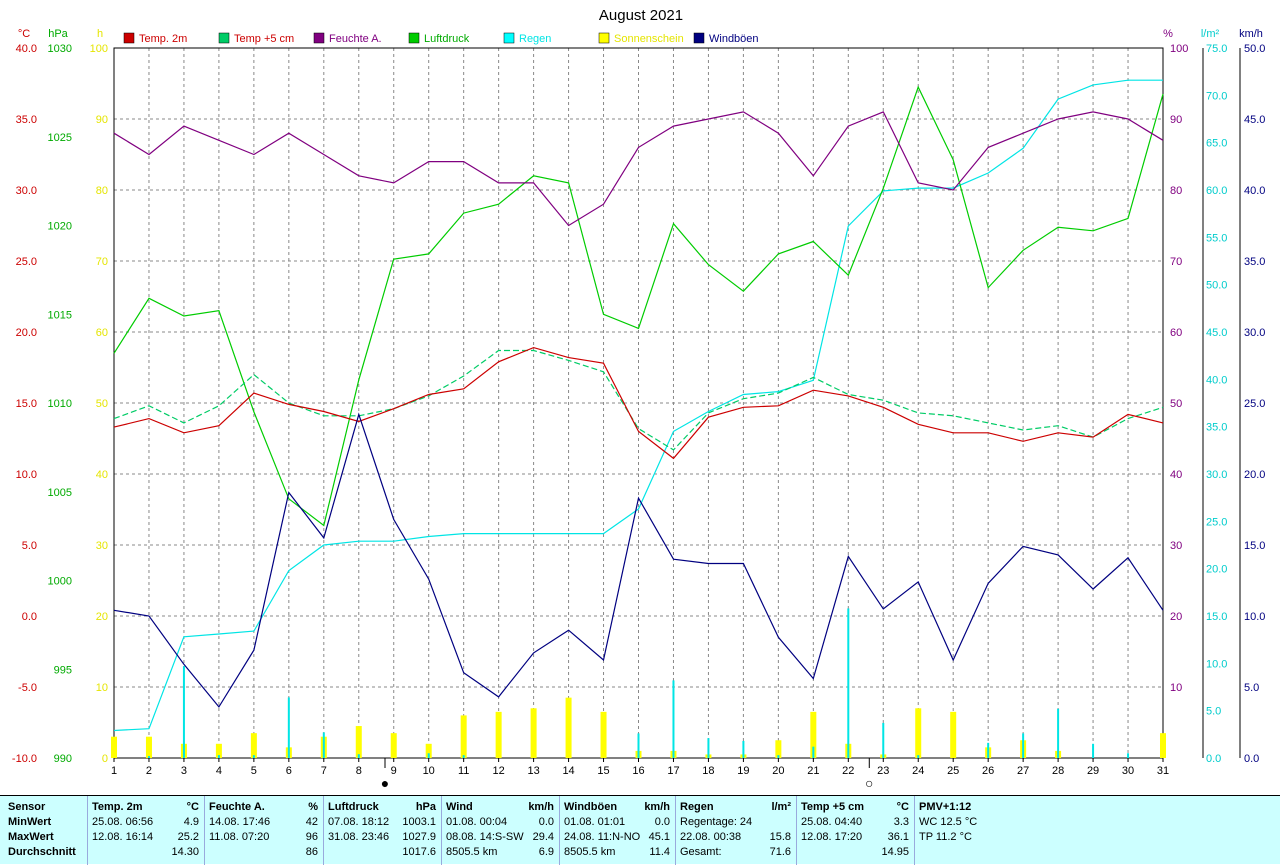 This screenshot has height=865, width=1280. What do you see at coordinates (711, 837) in the screenshot?
I see `stats-cell-info: 22.08. 00:38` at bounding box center [711, 837].